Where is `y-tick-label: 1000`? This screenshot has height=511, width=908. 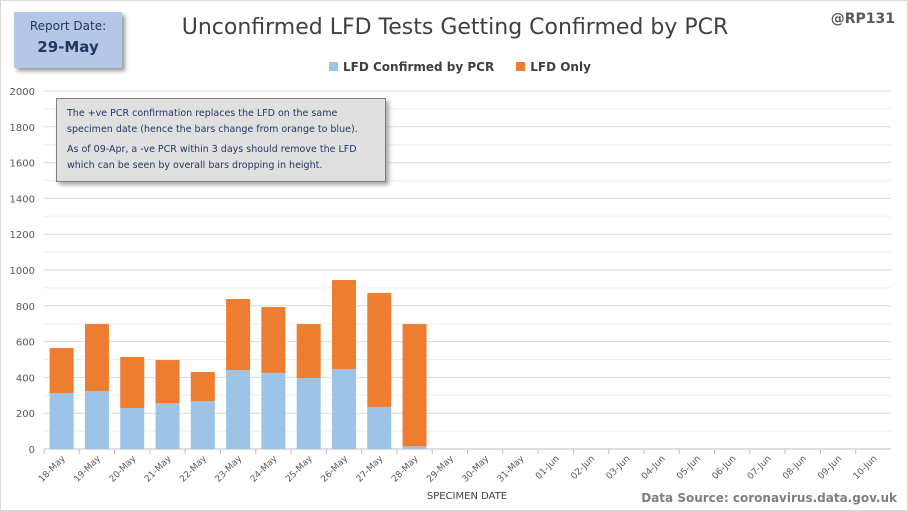
y-tick-label: 1000 is located at coordinates (22, 271).